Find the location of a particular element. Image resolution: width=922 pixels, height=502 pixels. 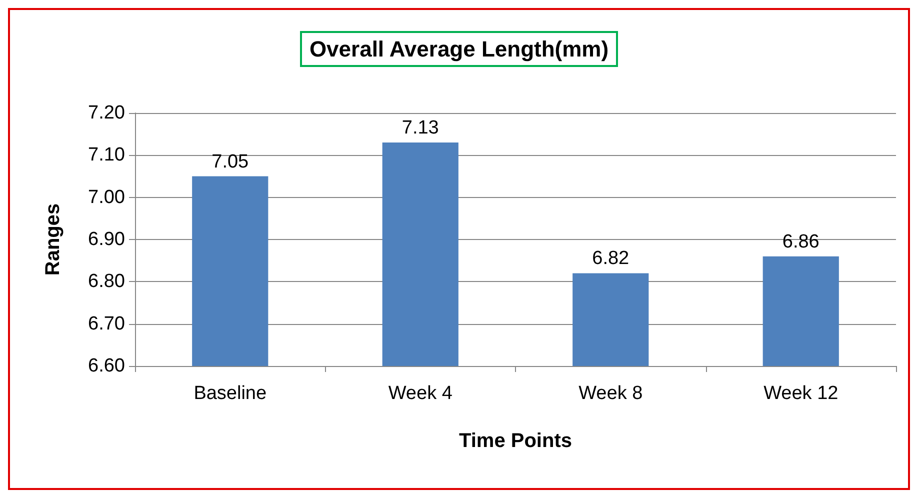

chart-title: Overall Average Length(mm) is located at coordinates (459, 49).